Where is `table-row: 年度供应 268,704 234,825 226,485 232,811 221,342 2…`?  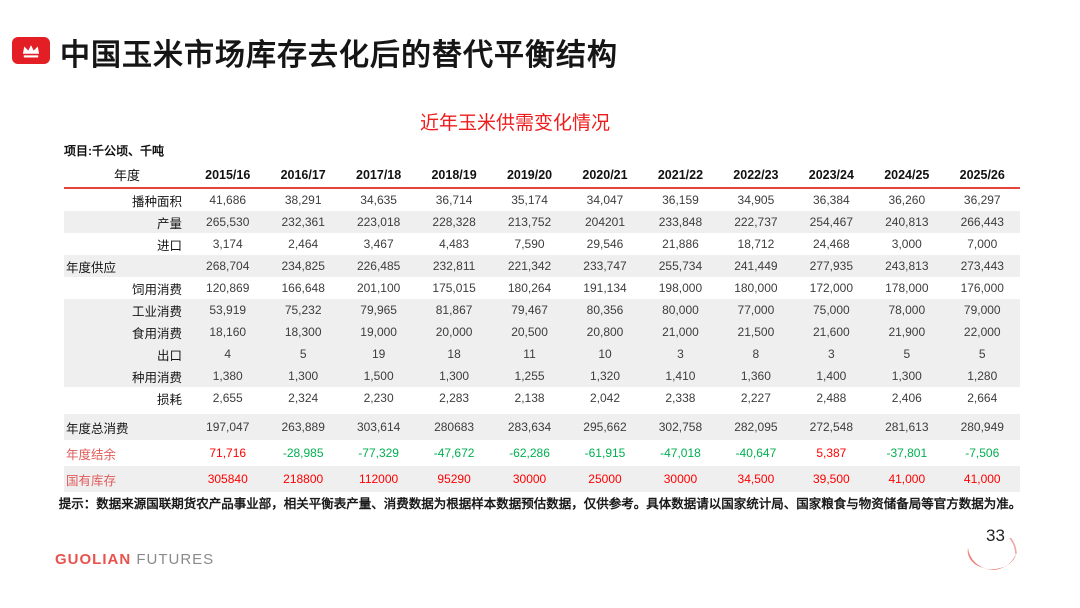 table-row: 年度供应 268,704 234,825 226,485 232,811 221,342 2… is located at coordinates (542, 266).